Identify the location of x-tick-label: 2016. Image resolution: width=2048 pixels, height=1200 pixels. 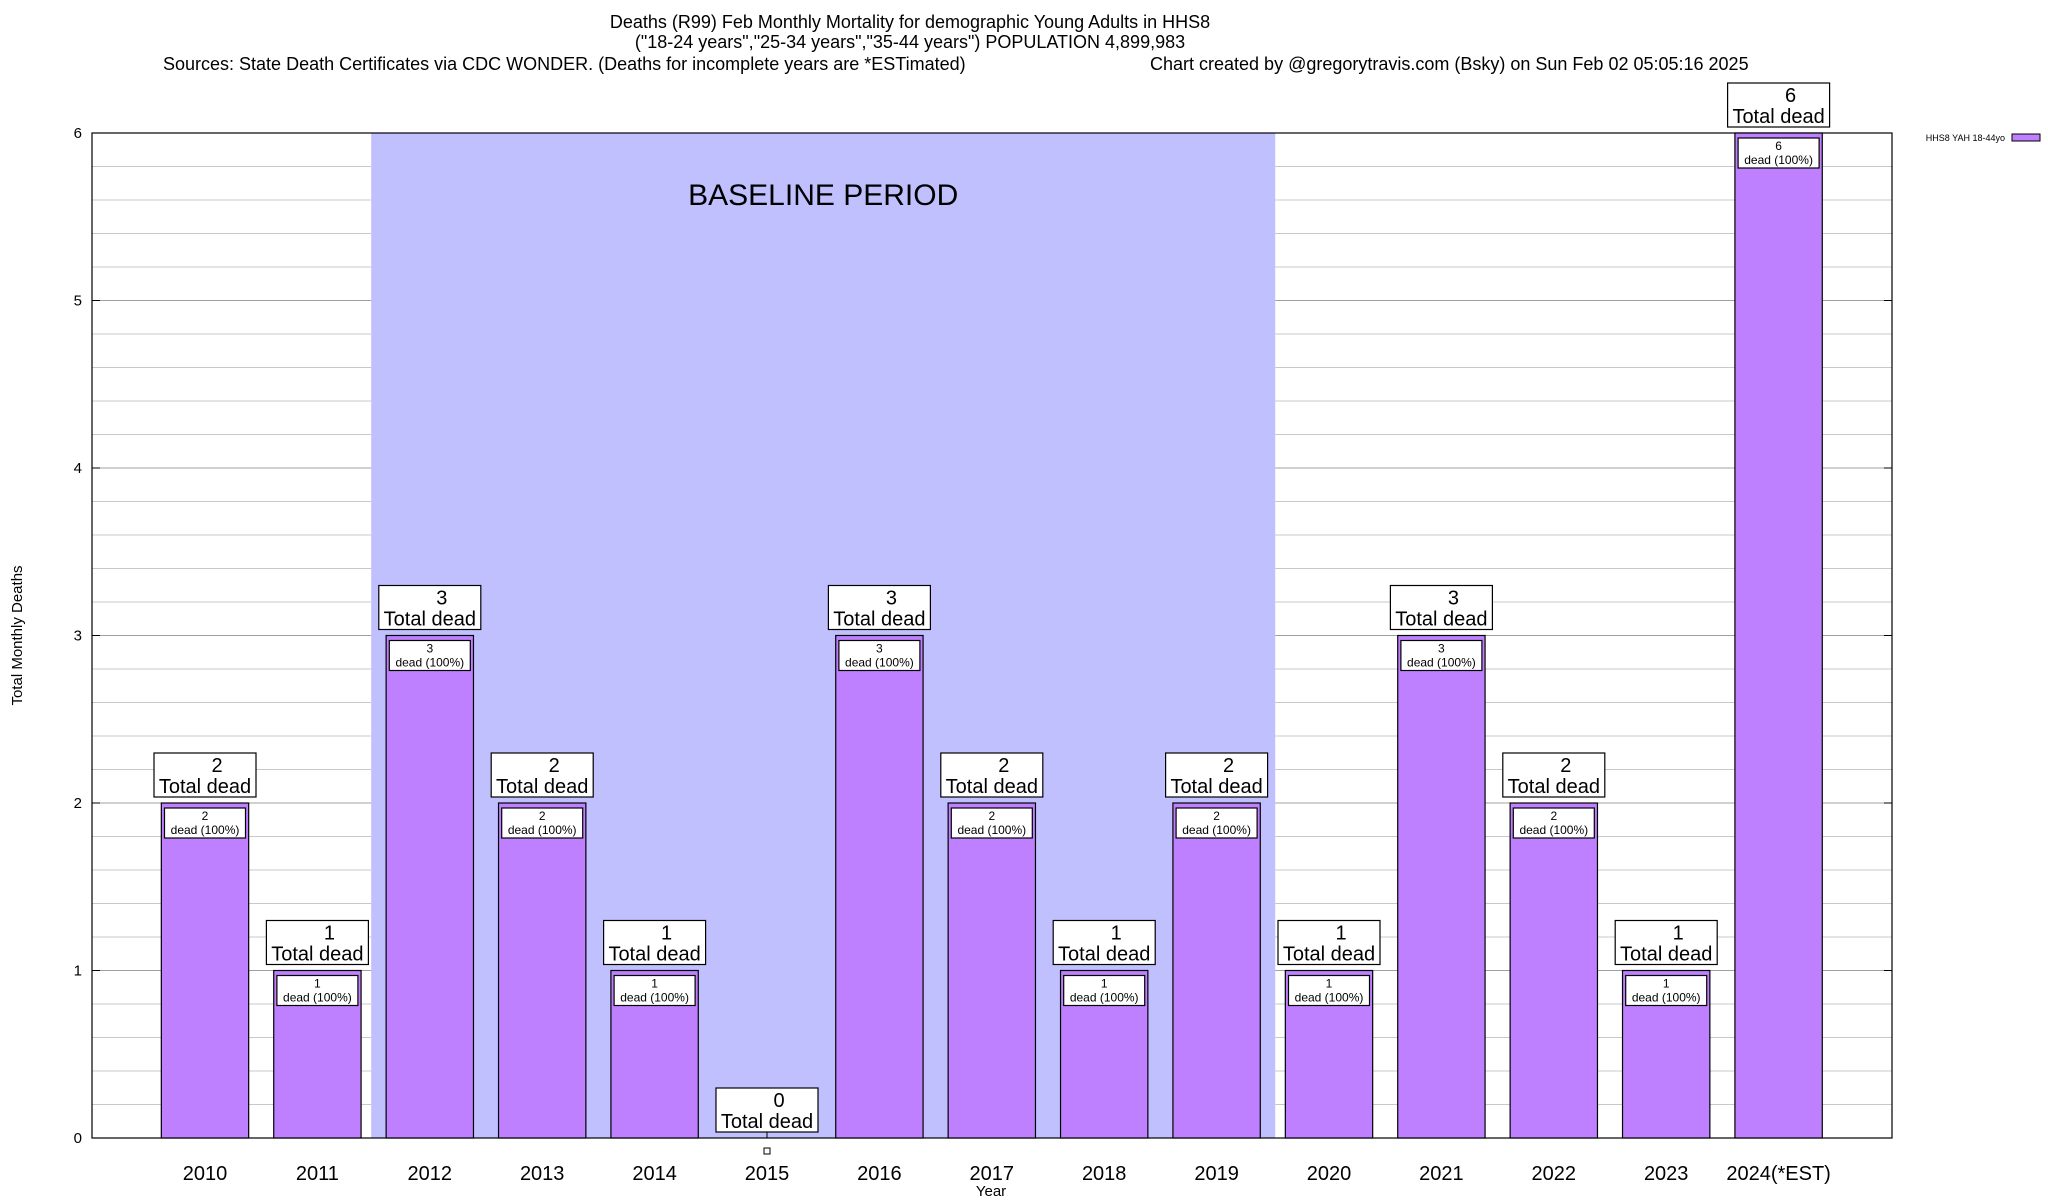
(879, 1174).